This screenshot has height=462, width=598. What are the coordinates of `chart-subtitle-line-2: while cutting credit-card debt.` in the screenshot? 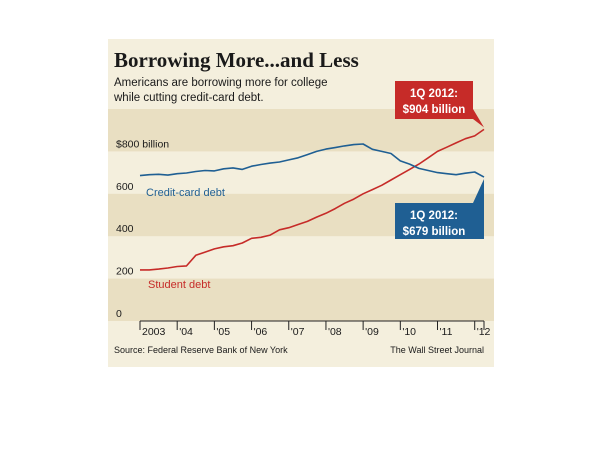 It's located at (188, 98).